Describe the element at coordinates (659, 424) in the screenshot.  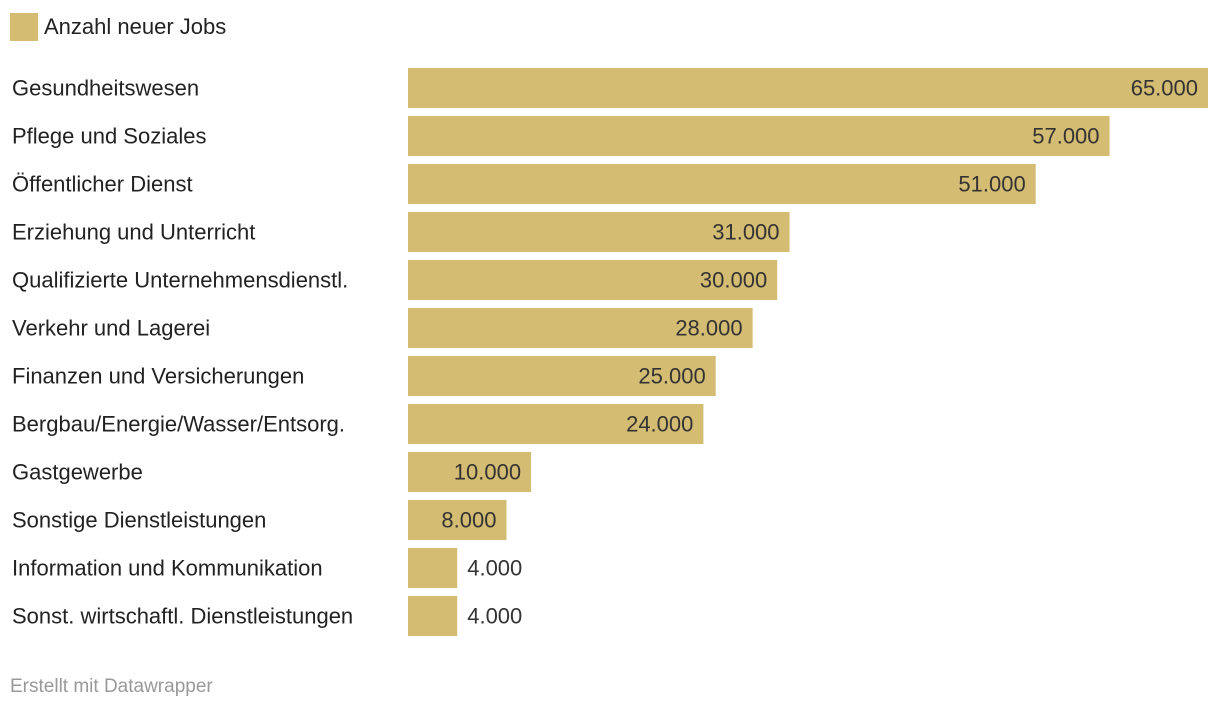
I see `value-label: 24.000` at that location.